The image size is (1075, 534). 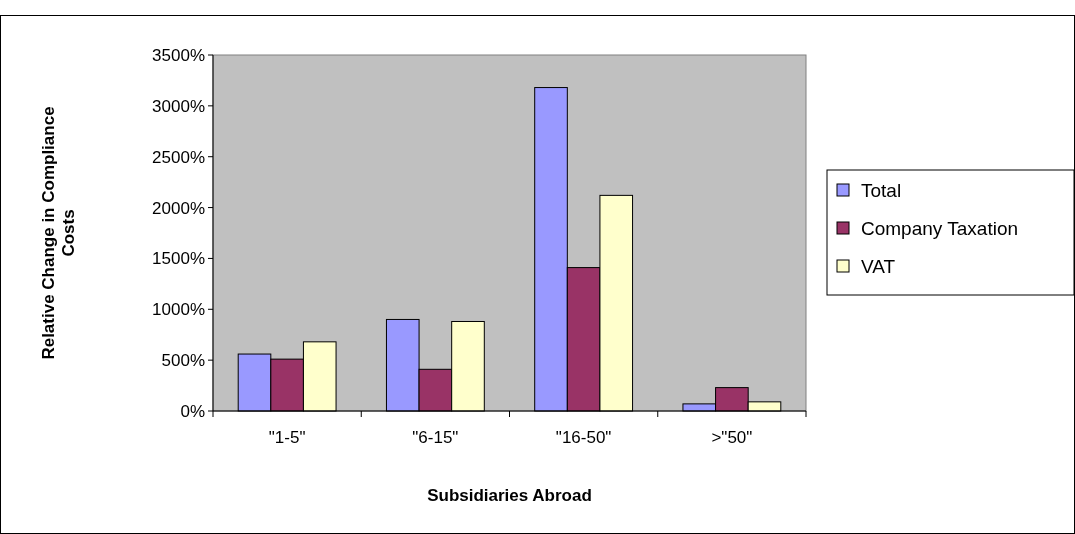 I want to click on x-tick-label: "16-50", so click(x=583, y=437).